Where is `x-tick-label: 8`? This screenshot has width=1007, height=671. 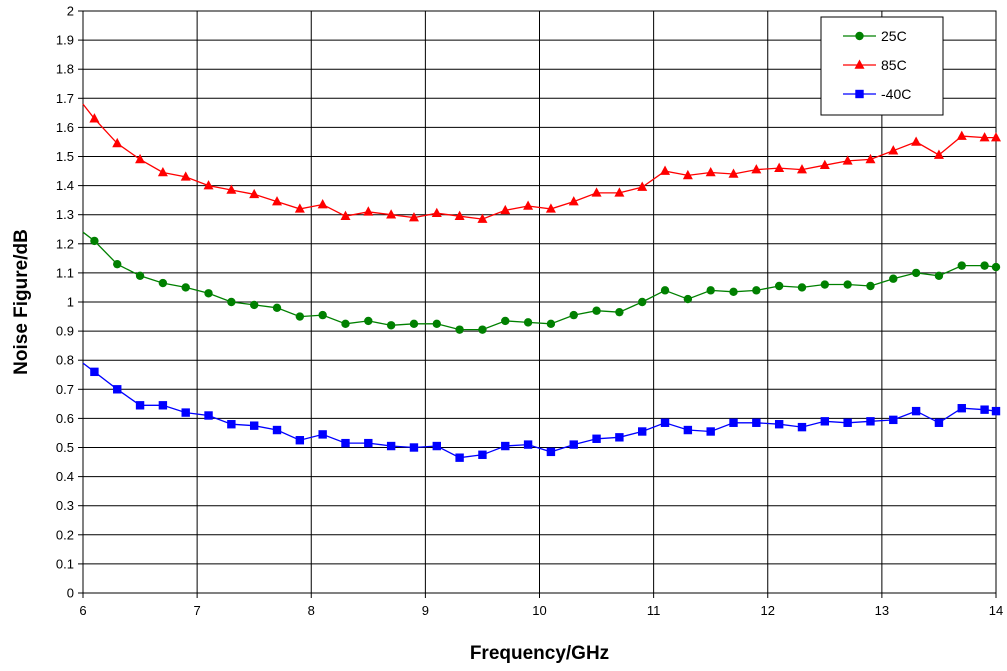
x-tick-label: 8 is located at coordinates (311, 610).